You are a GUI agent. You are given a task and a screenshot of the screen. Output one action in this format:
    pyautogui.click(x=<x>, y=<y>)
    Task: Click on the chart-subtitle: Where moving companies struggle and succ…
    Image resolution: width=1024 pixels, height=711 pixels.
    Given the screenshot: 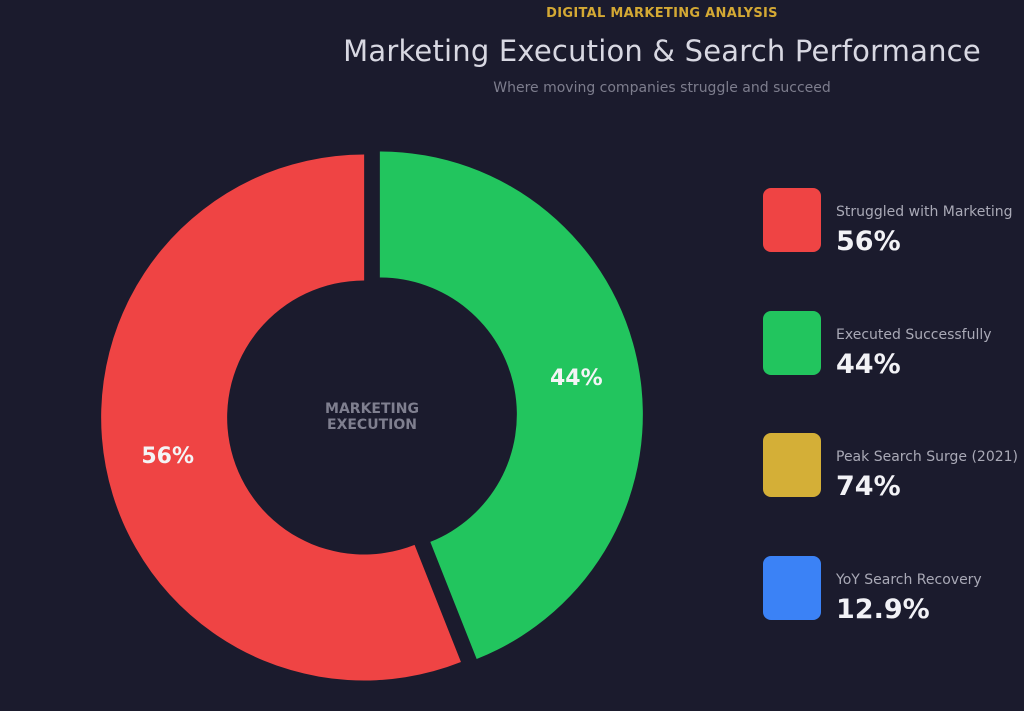 What is the action you would take?
    pyautogui.click(x=662, y=88)
    